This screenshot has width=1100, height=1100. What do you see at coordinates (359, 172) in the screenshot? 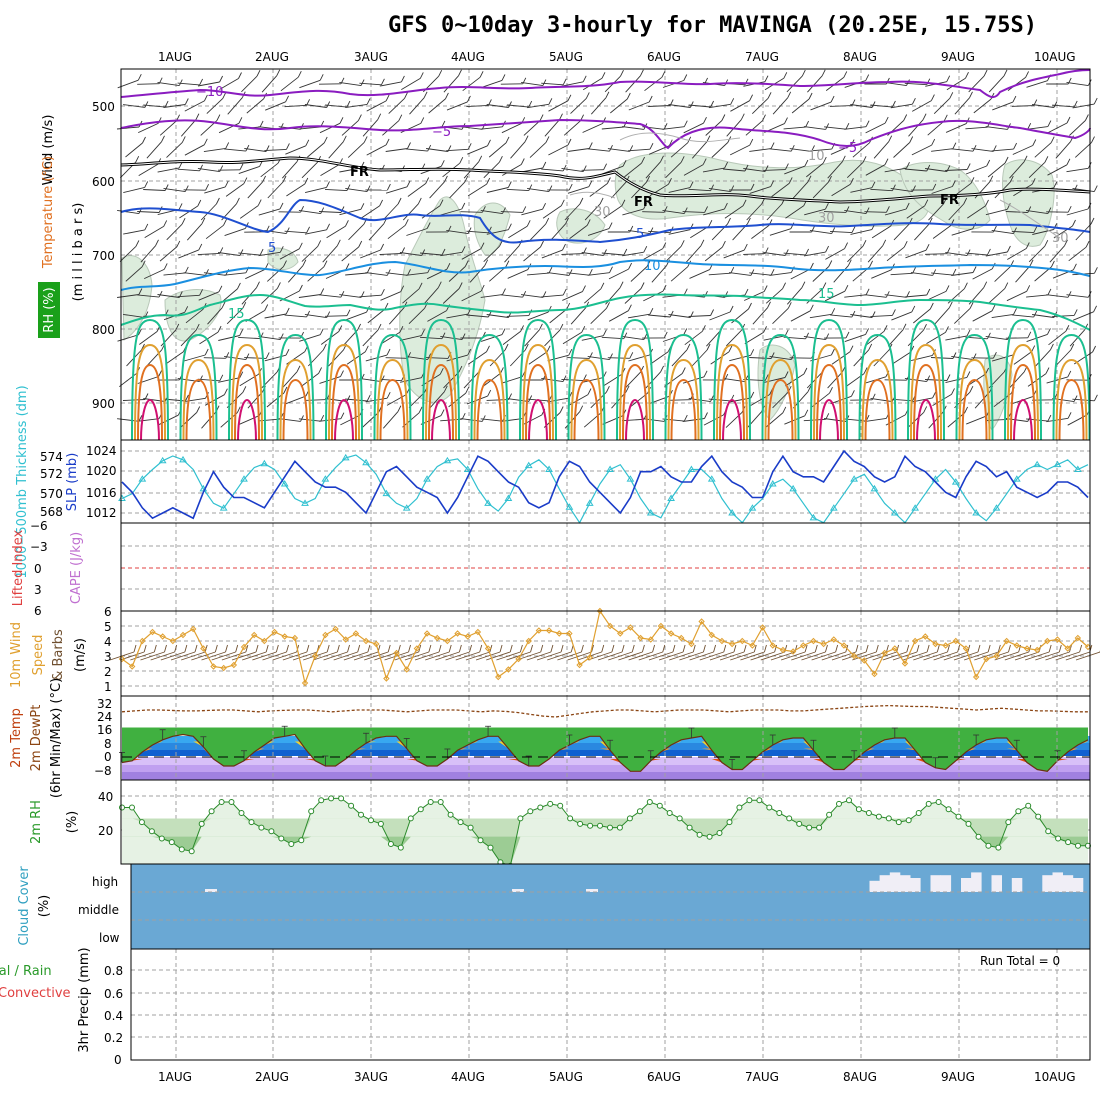
I see `label-fr-1: FR` at bounding box center [359, 172].